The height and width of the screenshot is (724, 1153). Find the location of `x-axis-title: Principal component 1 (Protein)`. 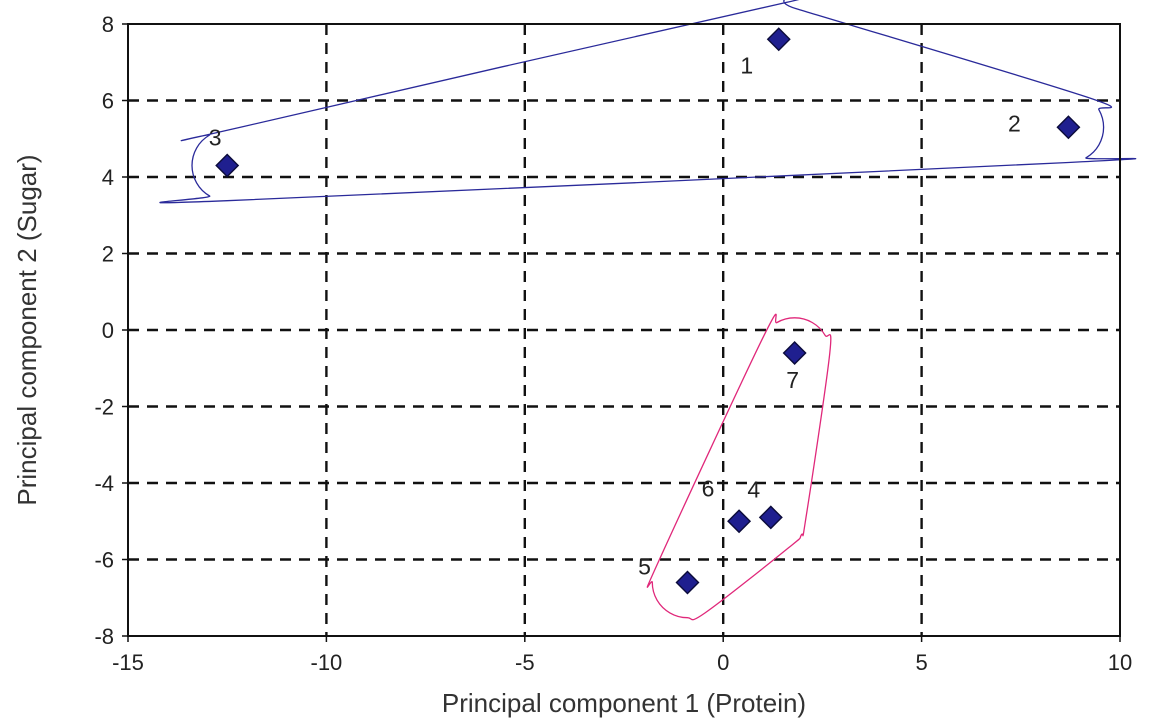

x-axis-title: Principal component 1 (Protein) is located at coordinates (624, 703).